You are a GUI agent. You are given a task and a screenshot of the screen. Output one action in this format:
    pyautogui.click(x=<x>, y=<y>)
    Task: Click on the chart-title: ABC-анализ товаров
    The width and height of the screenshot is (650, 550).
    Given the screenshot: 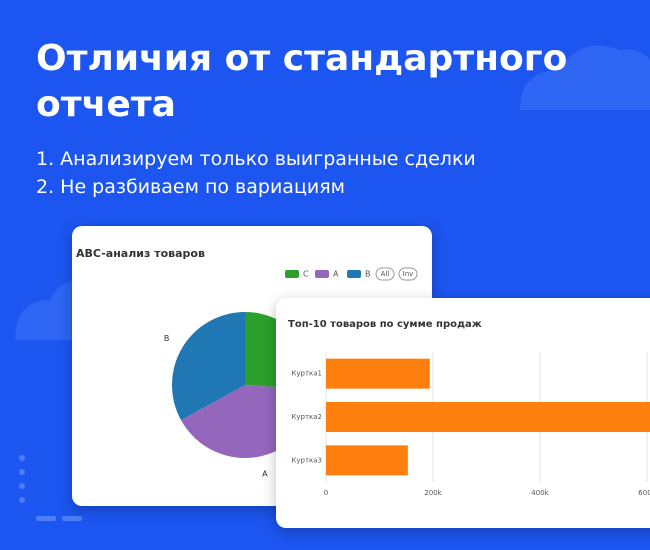 What is the action you would take?
    pyautogui.click(x=140, y=253)
    